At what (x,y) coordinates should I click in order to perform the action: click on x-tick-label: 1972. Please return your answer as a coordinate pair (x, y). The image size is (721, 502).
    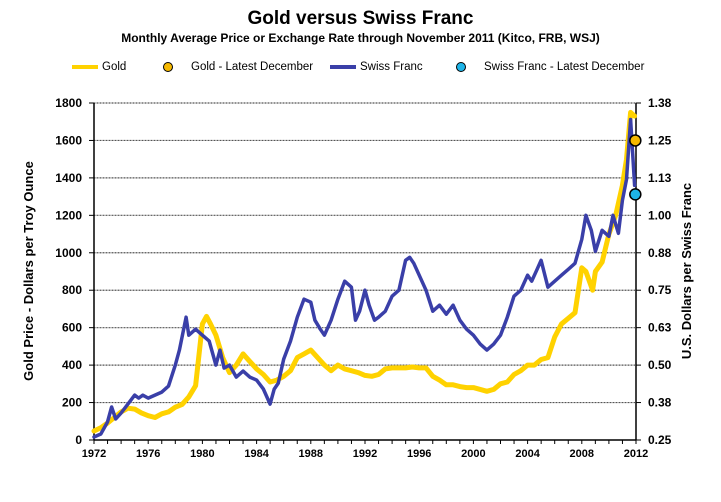
    Looking at the image, I should click on (94, 454).